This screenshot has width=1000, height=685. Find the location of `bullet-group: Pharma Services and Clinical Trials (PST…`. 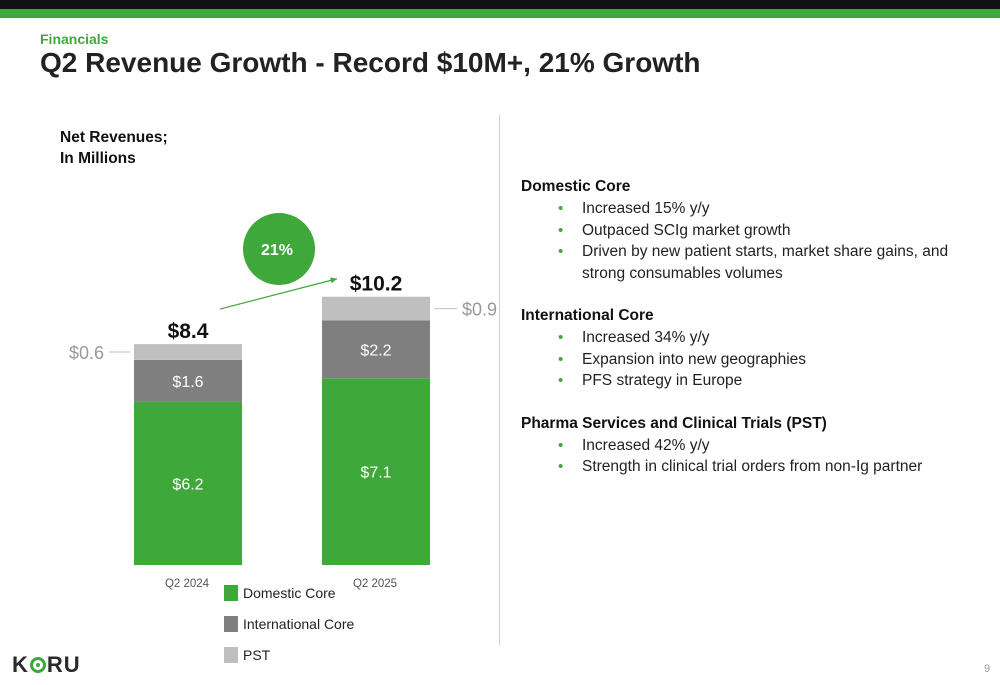

bullet-group: Pharma Services and Clinical Trials (PST… is located at coordinates (756, 445).